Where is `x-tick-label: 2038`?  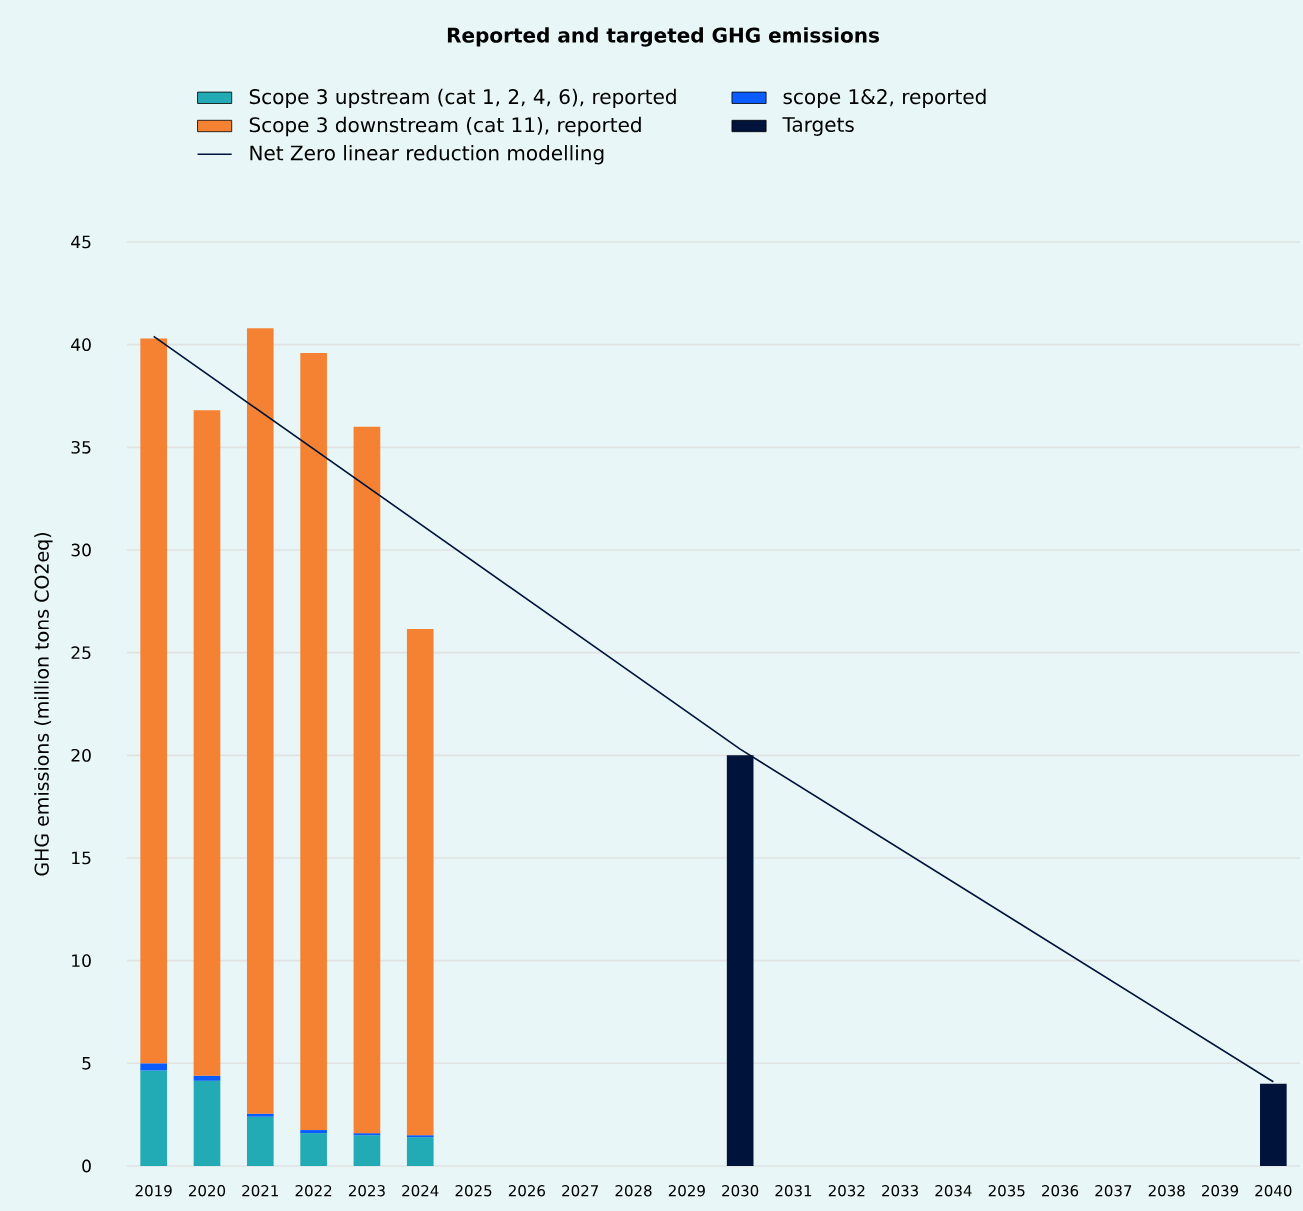 x-tick-label: 2038 is located at coordinates (1166, 1191).